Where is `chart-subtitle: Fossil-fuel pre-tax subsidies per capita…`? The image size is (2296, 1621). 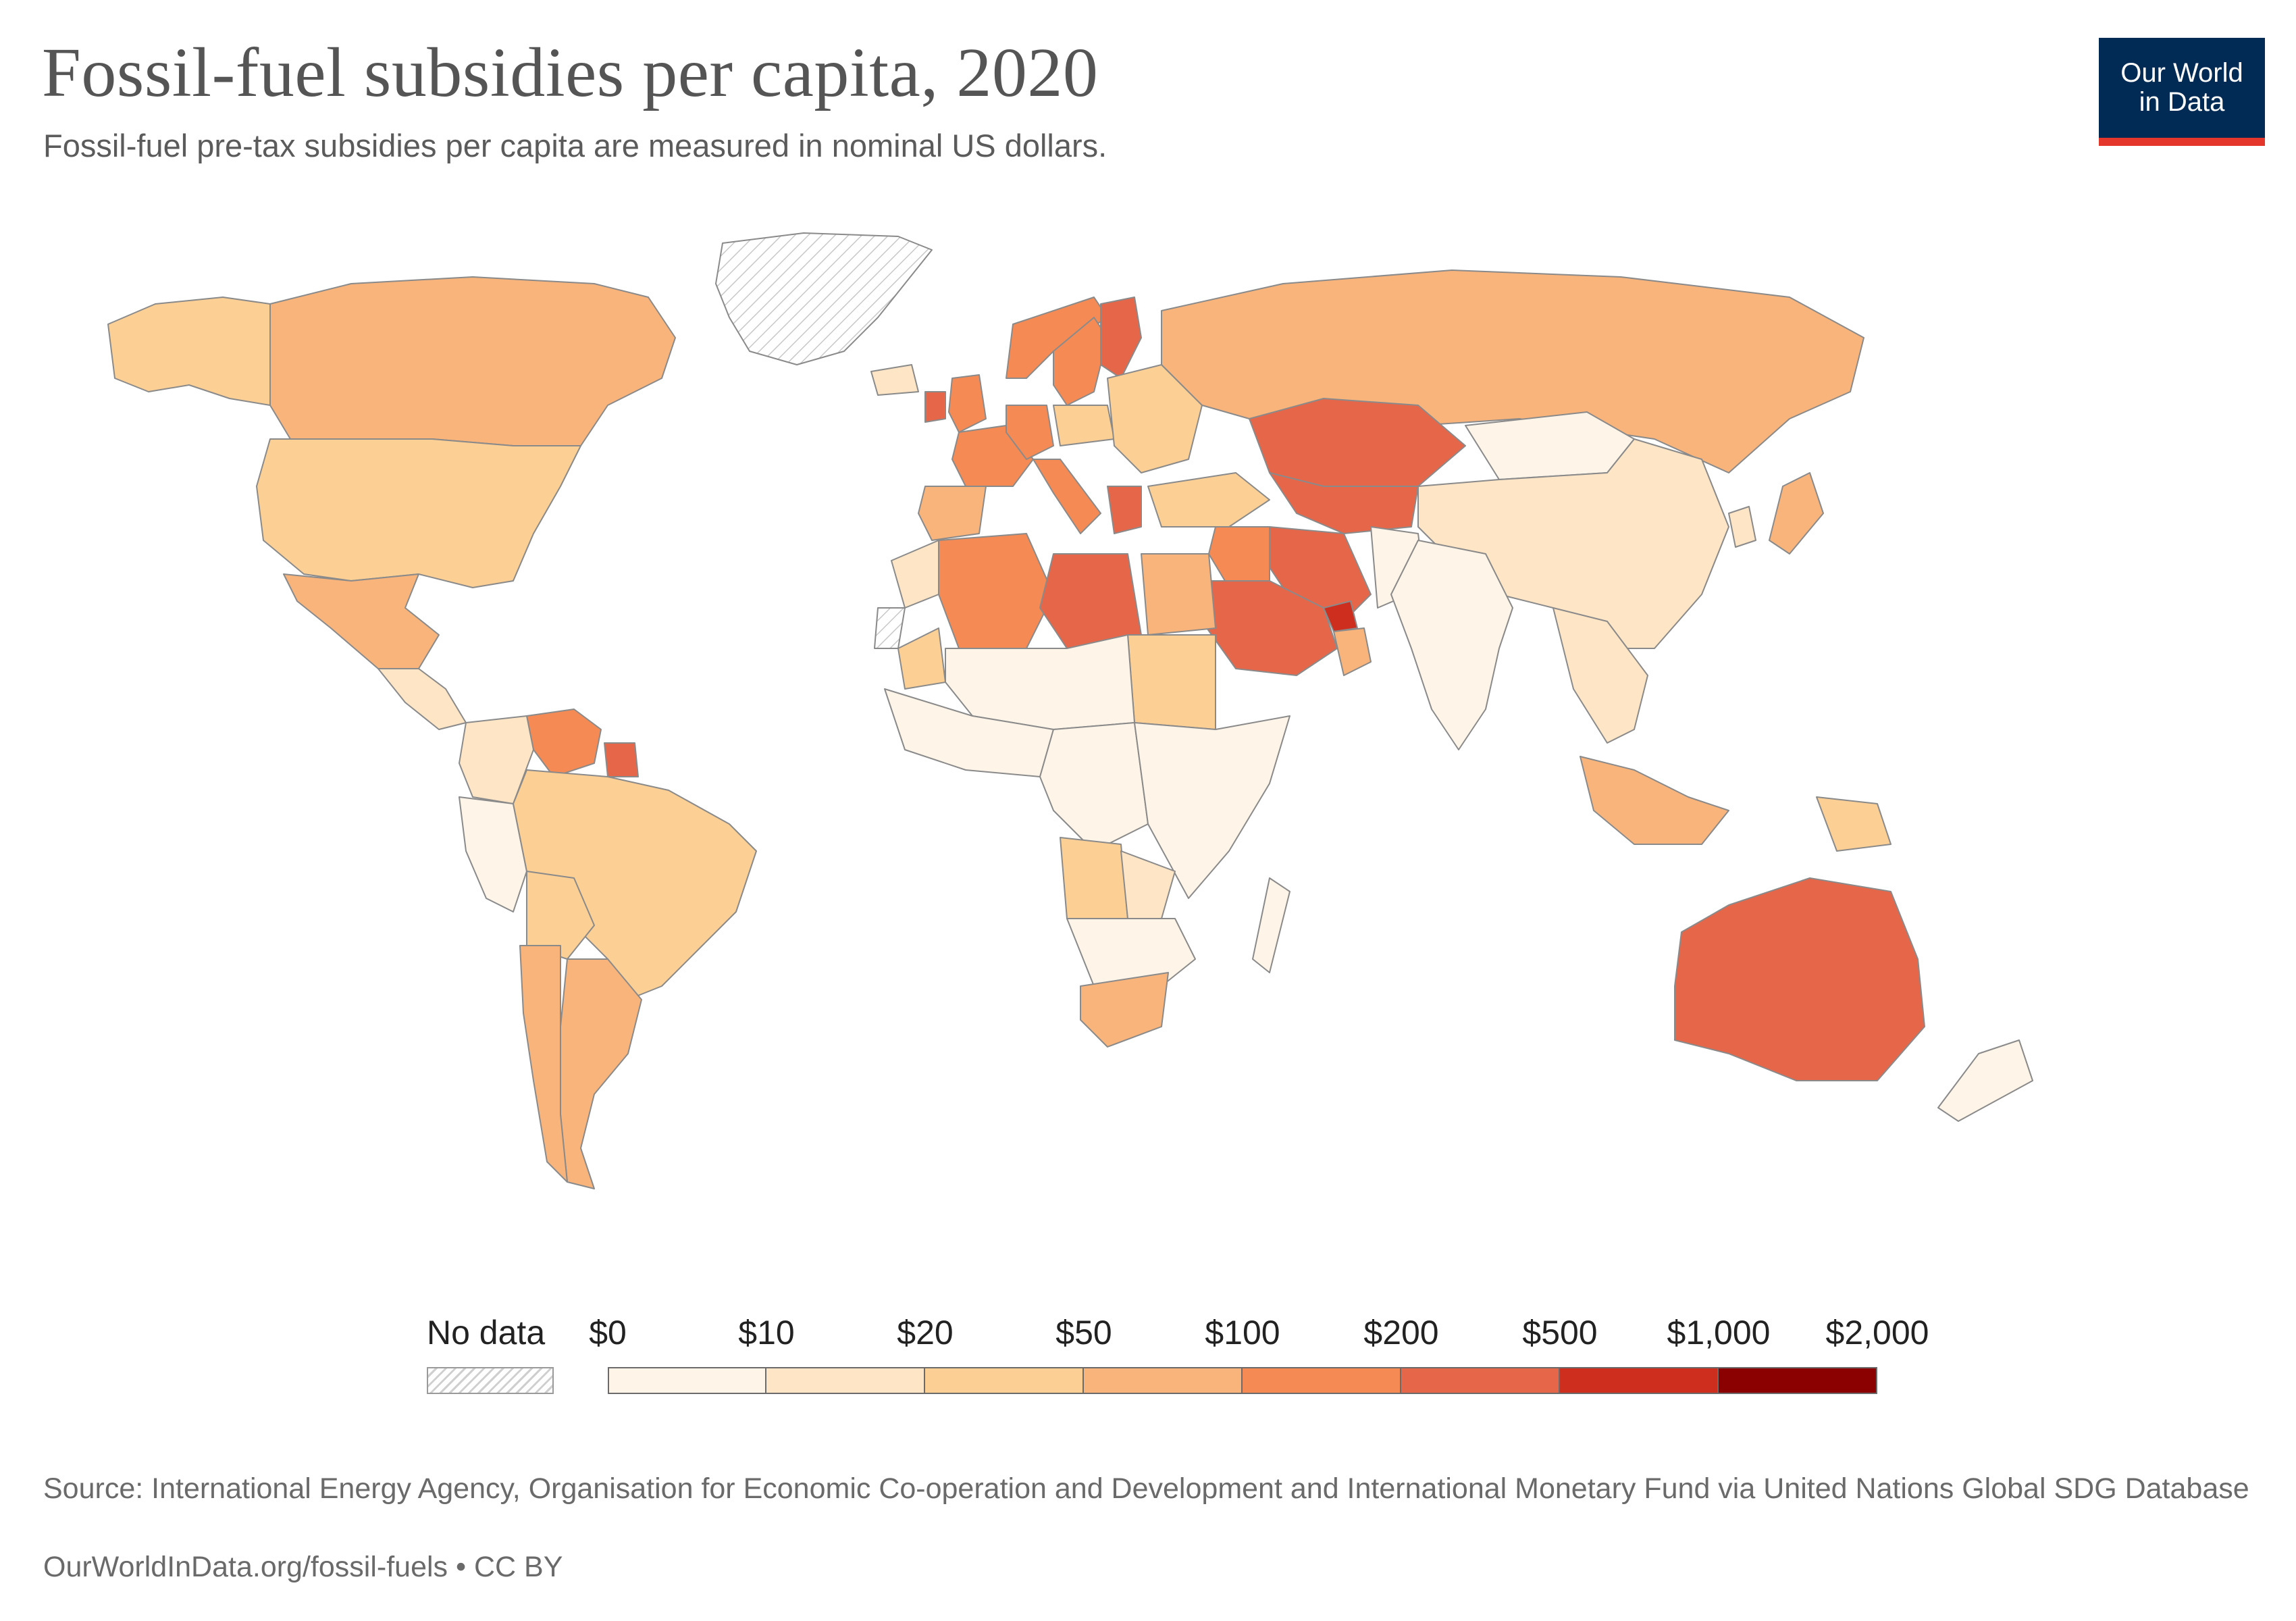 chart-subtitle: Fossil-fuel pre-tax subsidies per capita… is located at coordinates (575, 145).